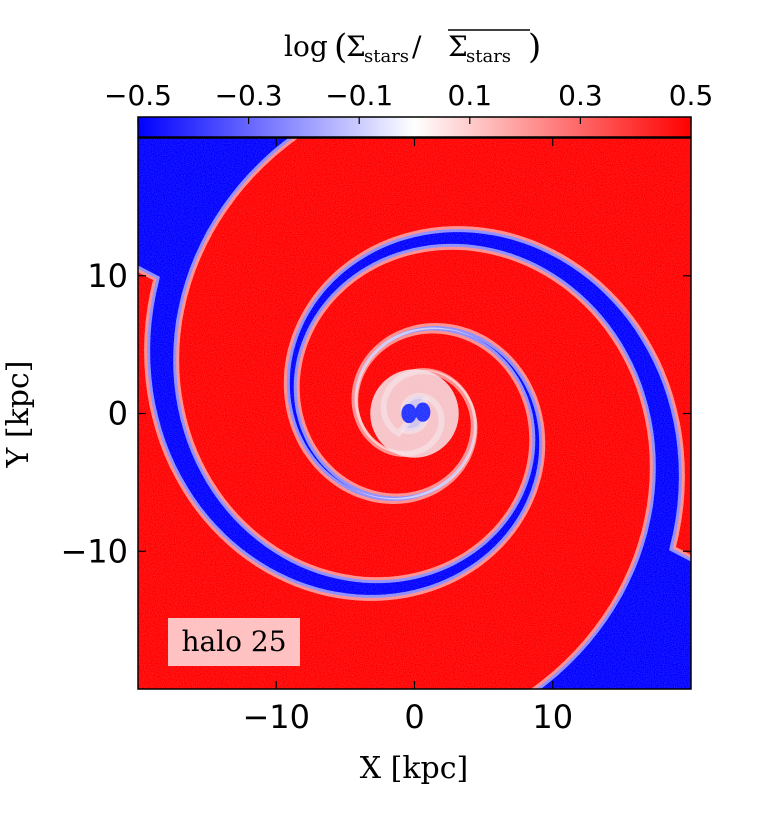 This screenshot has width=784, height=818. Describe the element at coordinates (417, 46) in the screenshot. I see `colorbar-title-slash: /` at that location.